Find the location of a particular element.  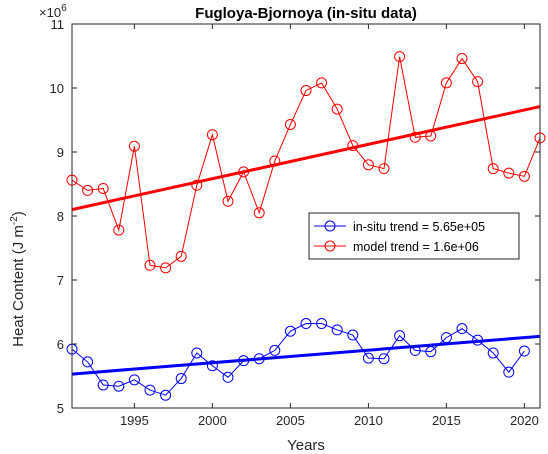

y-exponent-power: 6 is located at coordinates (64, 8).